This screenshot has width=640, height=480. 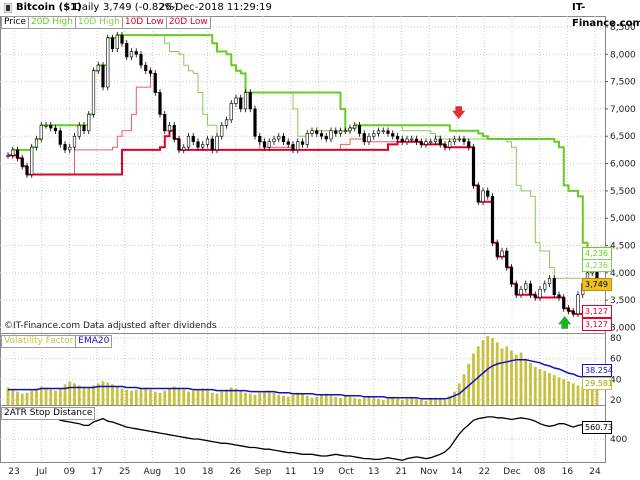 I want to click on x-tick-label: 19, so click(x=319, y=472).